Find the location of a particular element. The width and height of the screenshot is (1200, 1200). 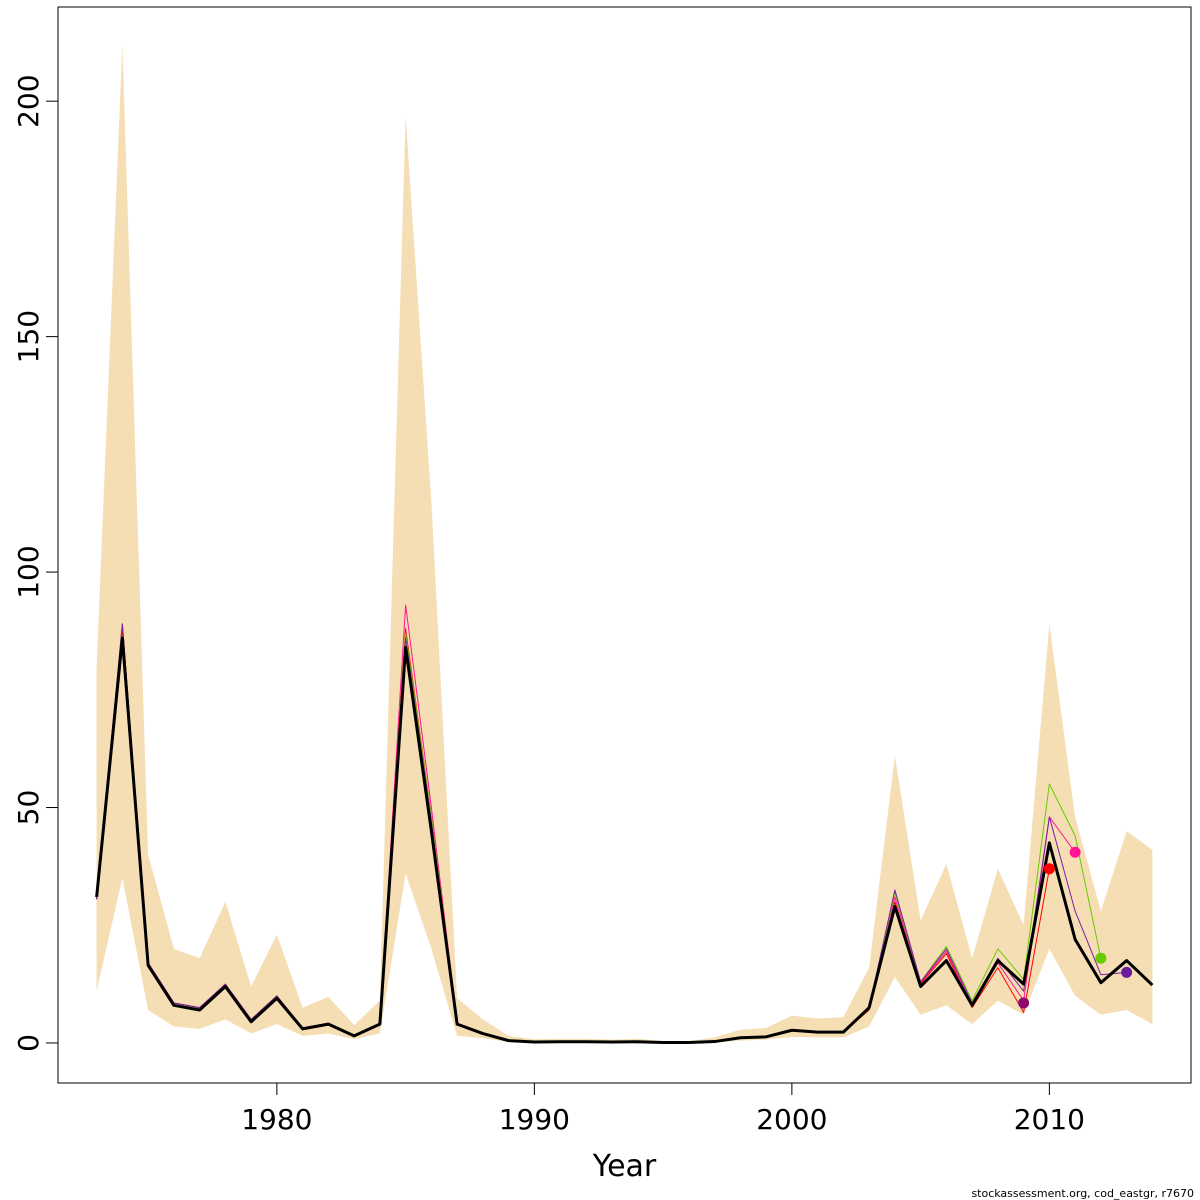

y-axis: 0 50 100 150 200 is located at coordinates (35, 563).